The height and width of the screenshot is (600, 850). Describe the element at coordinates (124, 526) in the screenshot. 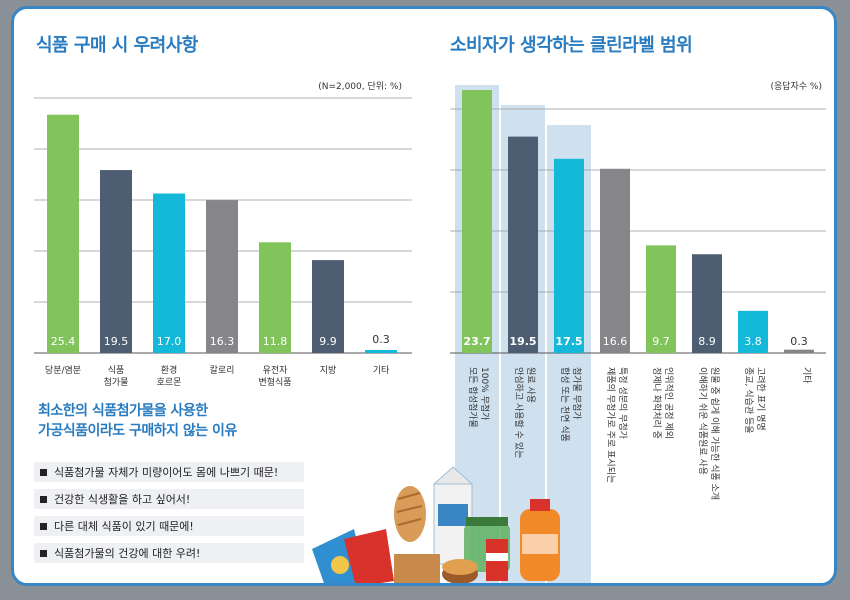

I see `reason-text: 다른 대체 식품이 있기 때문에!` at that location.